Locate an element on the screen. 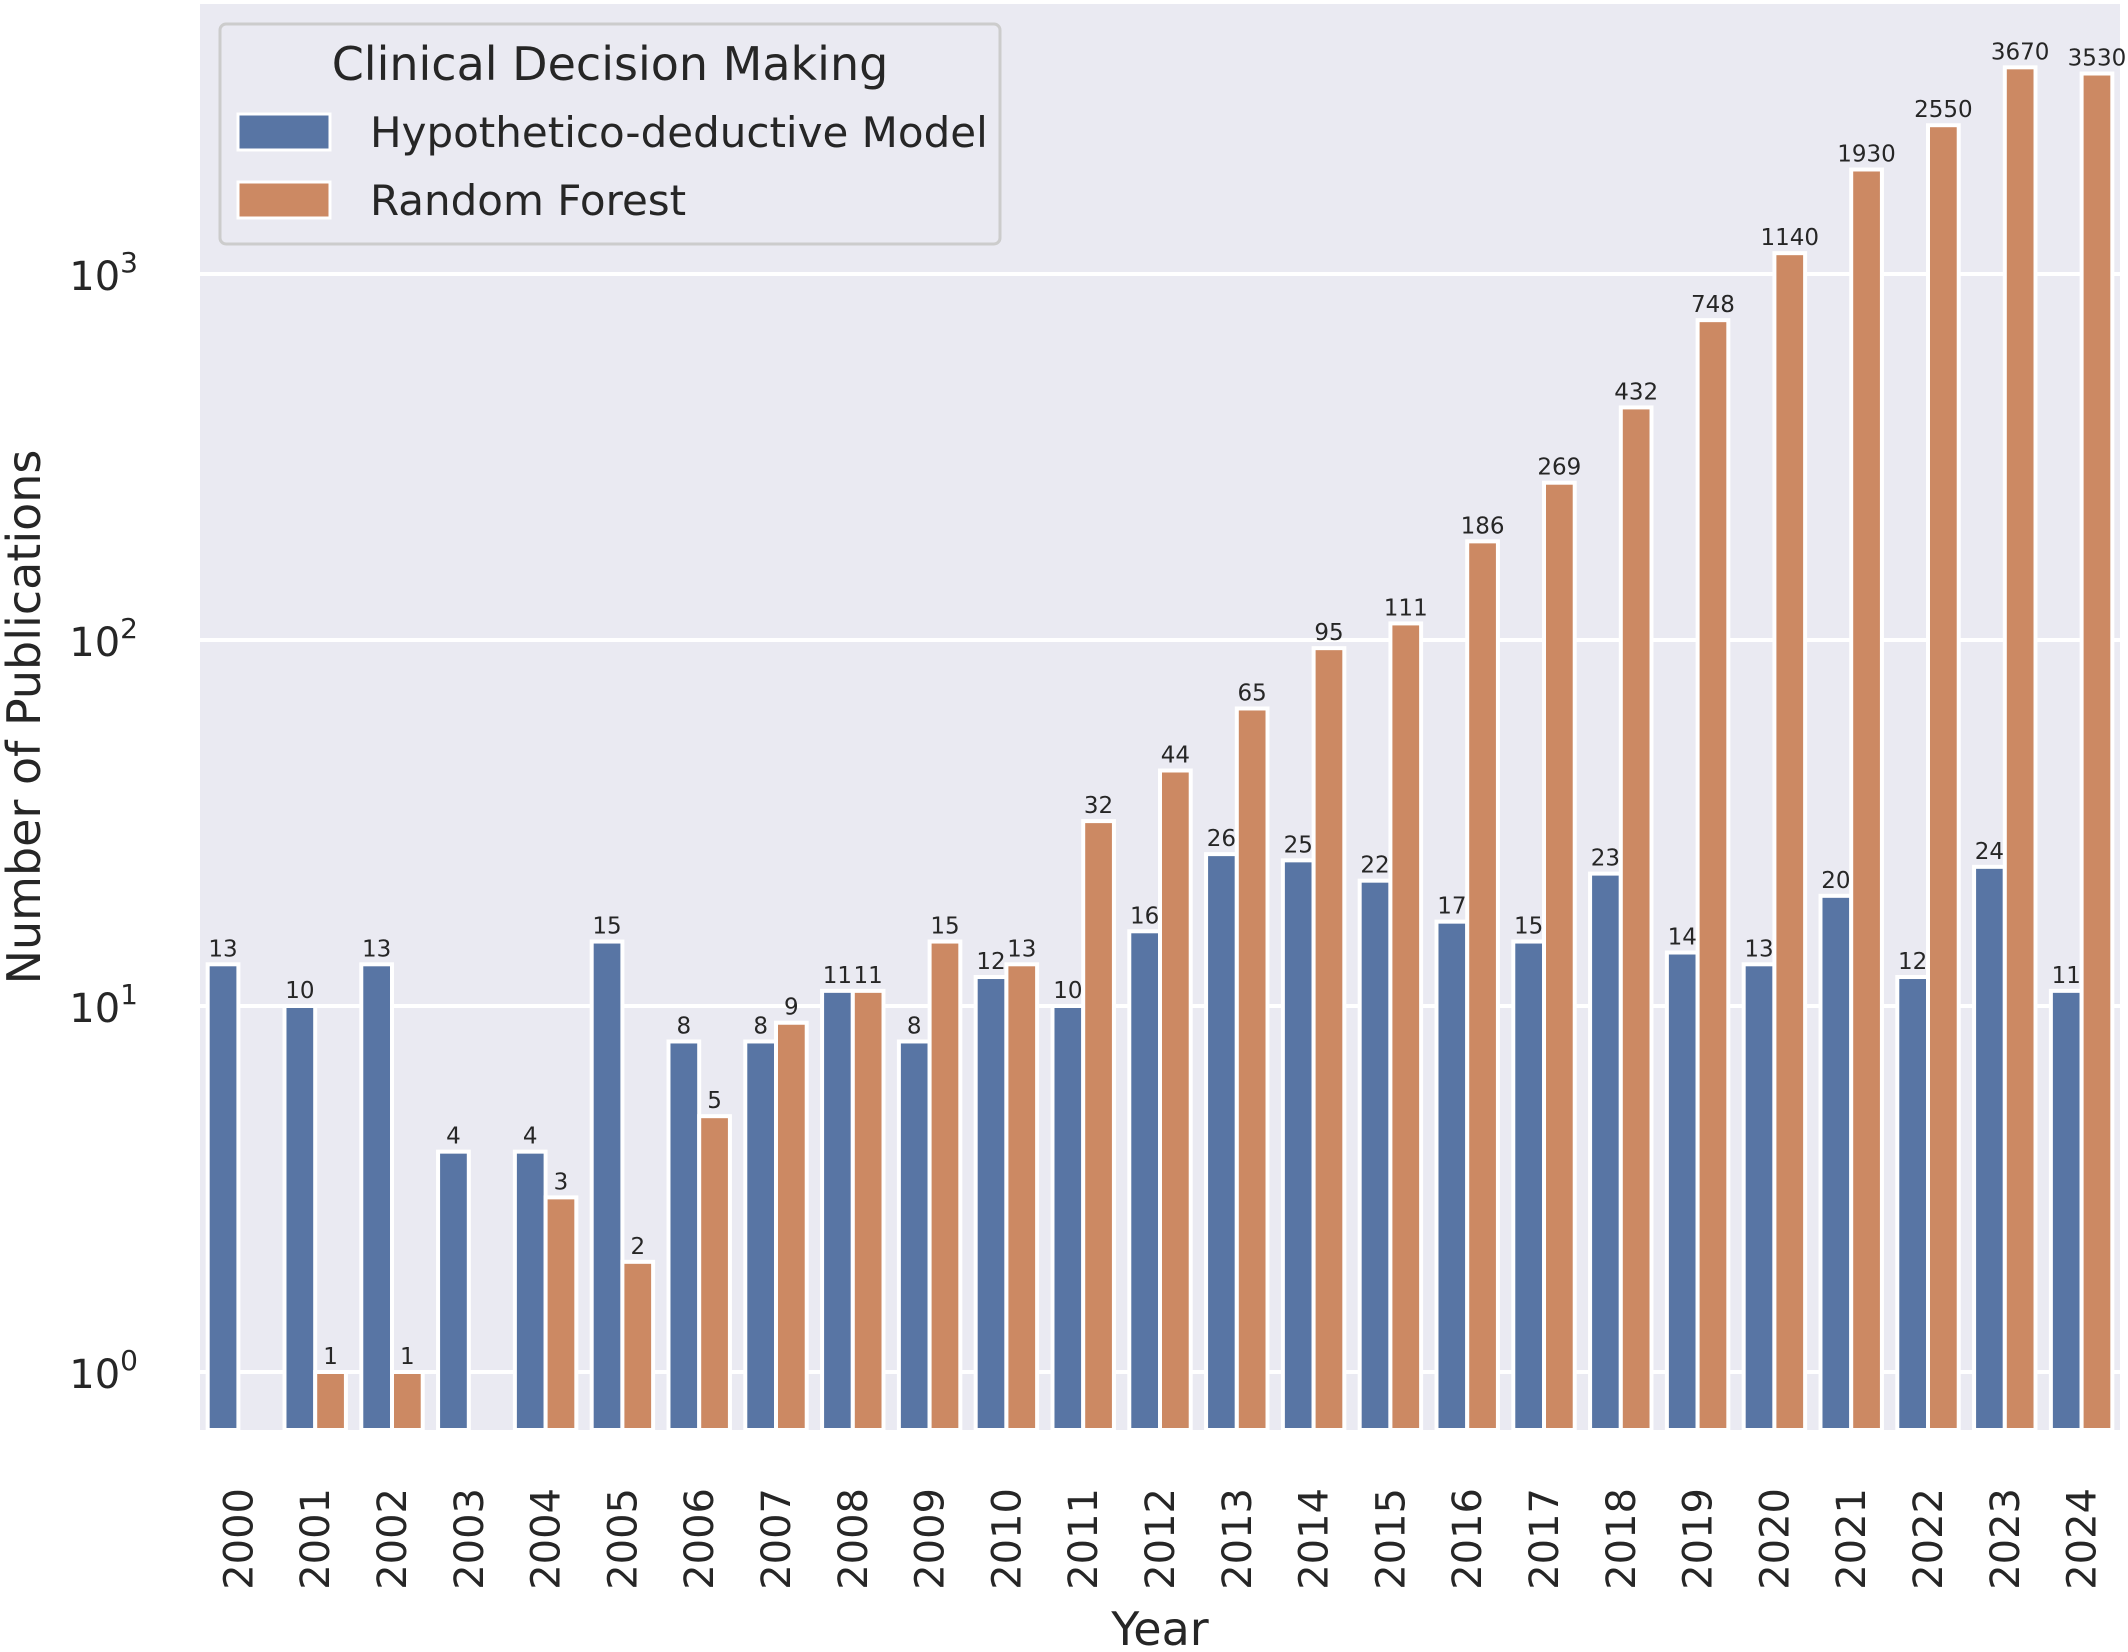  bar-random-forest-2004 is located at coordinates (561, 1314).